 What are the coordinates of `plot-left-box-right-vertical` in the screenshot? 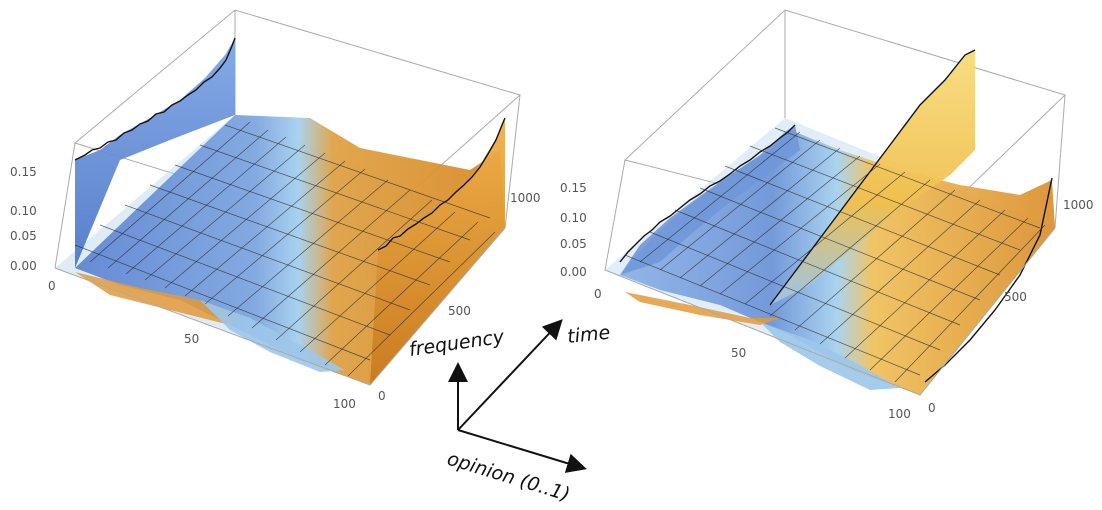 It's located at (512, 161).